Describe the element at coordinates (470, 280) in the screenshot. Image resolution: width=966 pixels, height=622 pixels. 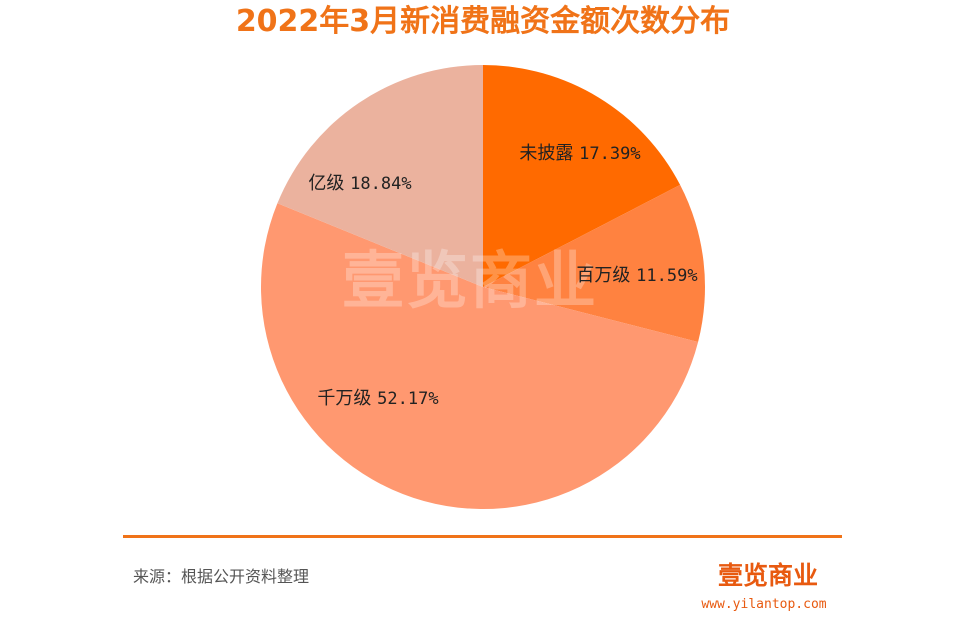
I see `watermark-text: 壹览商业` at that location.